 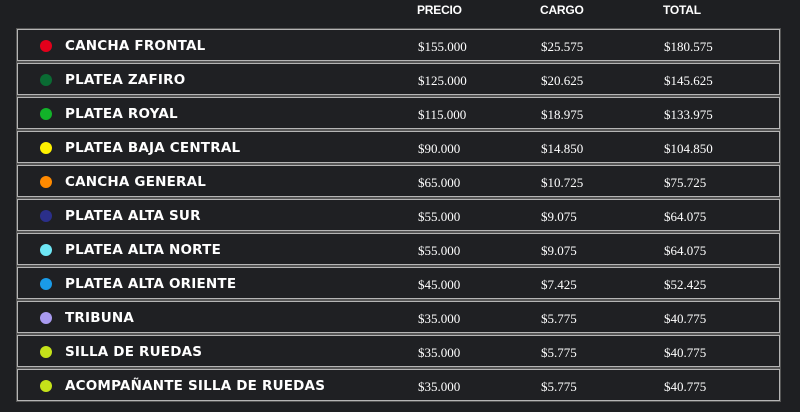 What do you see at coordinates (562, 80) in the screenshot?
I see `charge: $20.625` at bounding box center [562, 80].